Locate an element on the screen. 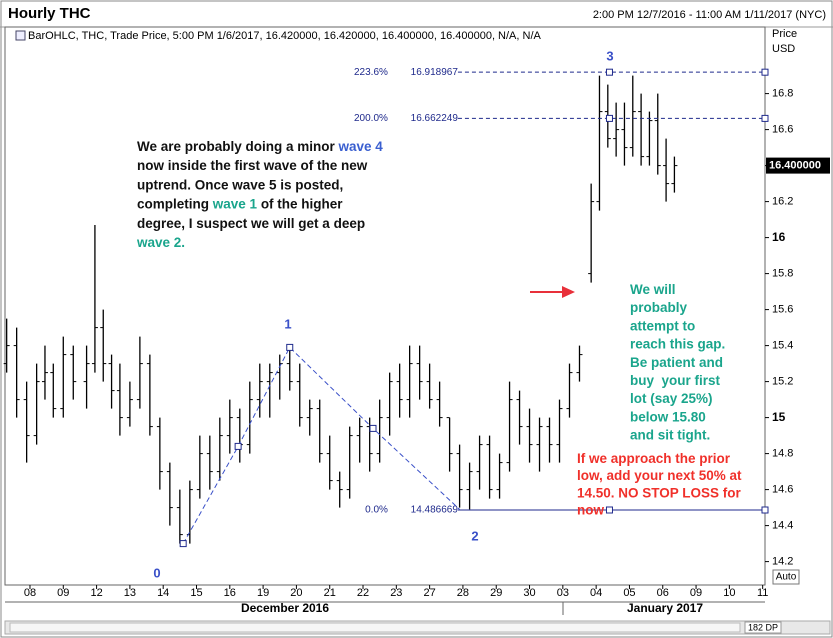  x-tick-label: 11 is located at coordinates (762, 593).